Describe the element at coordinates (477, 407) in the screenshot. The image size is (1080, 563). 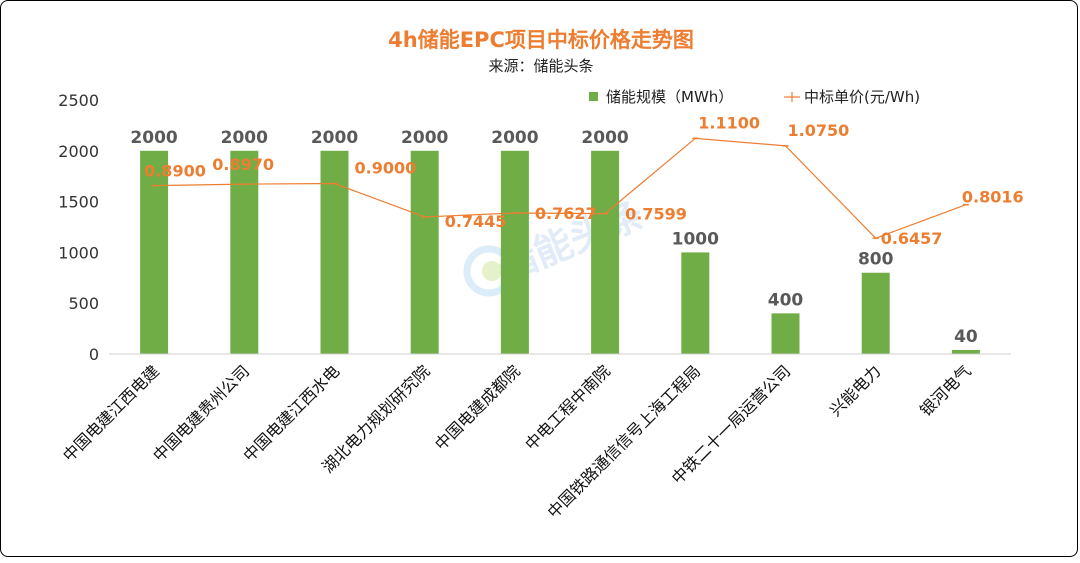
I see `x-tick-label: 中国电建成都院` at that location.